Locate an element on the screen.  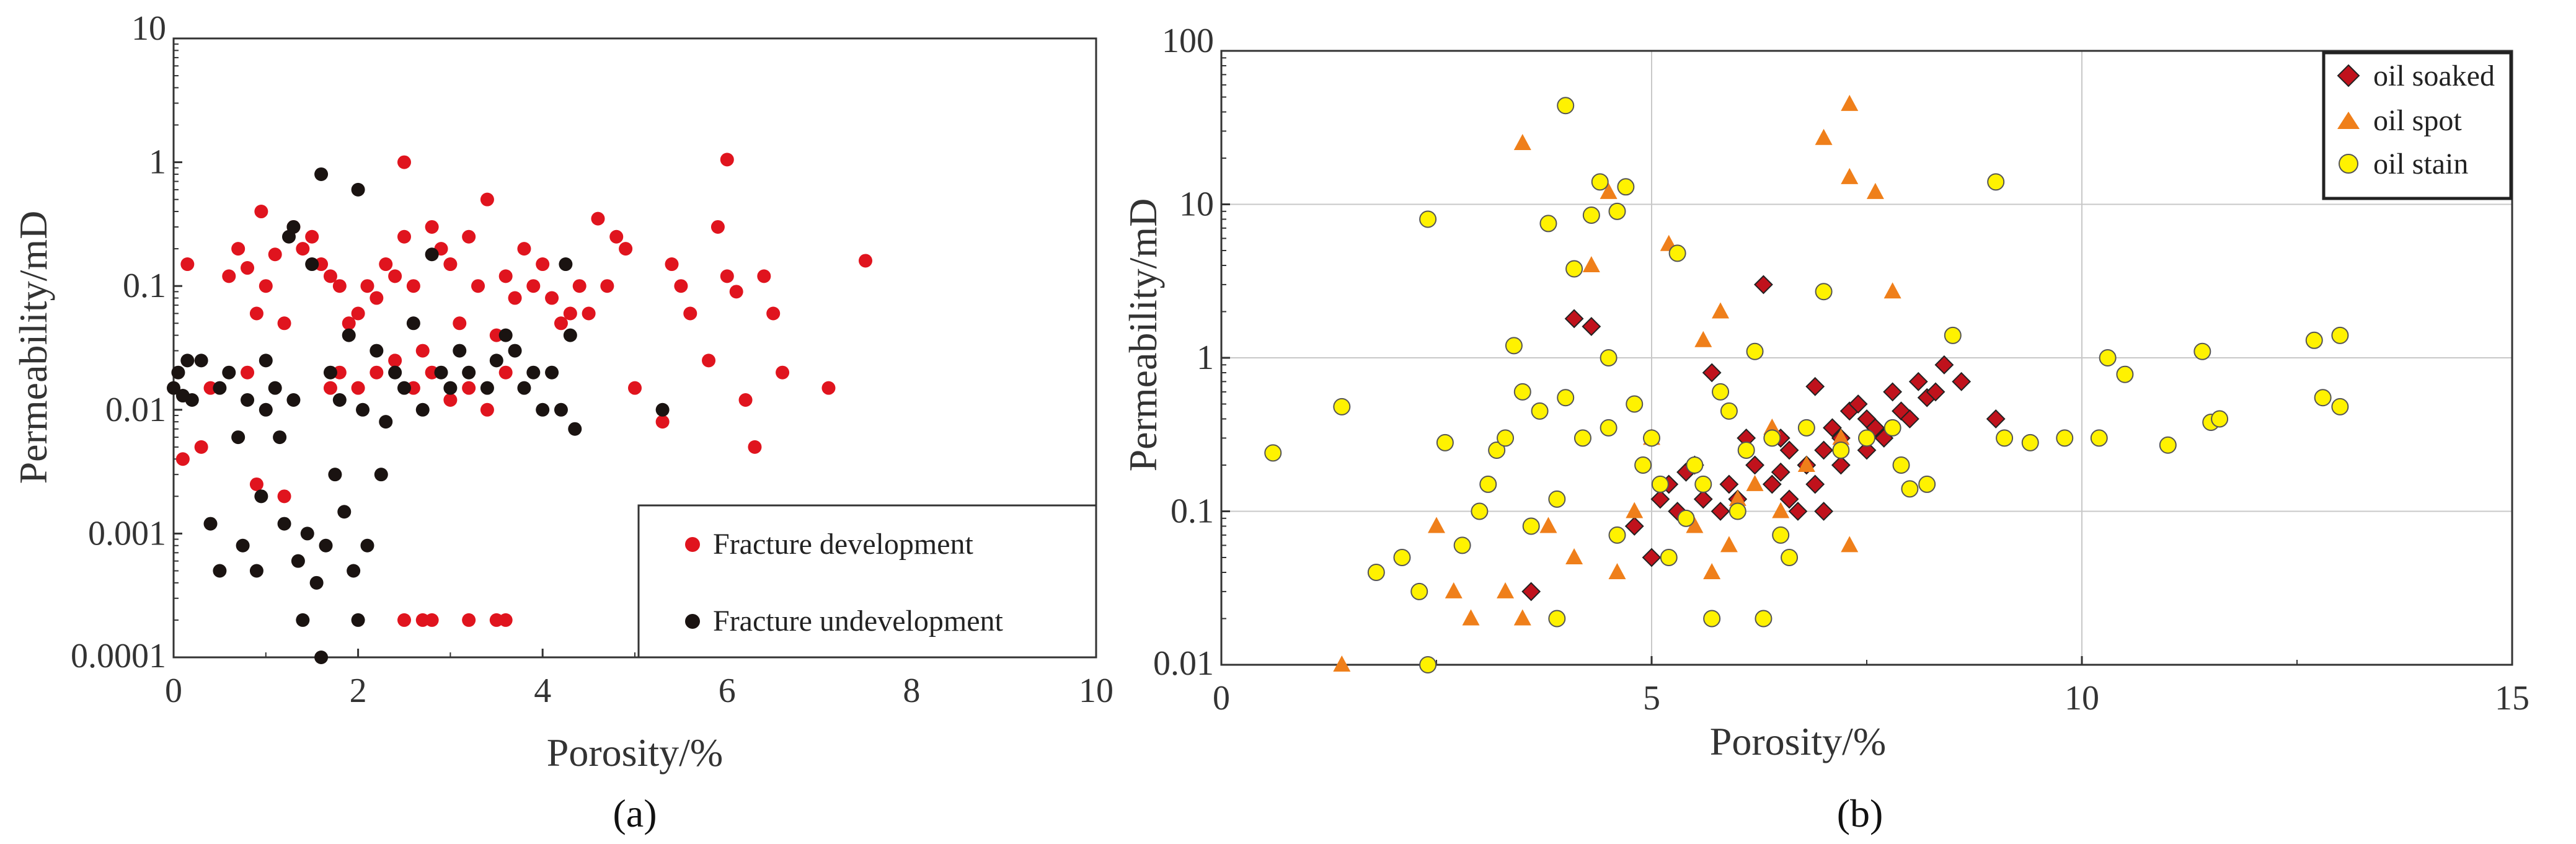
chart-a-y-tick-label: 0.0001 is located at coordinates (118, 656).